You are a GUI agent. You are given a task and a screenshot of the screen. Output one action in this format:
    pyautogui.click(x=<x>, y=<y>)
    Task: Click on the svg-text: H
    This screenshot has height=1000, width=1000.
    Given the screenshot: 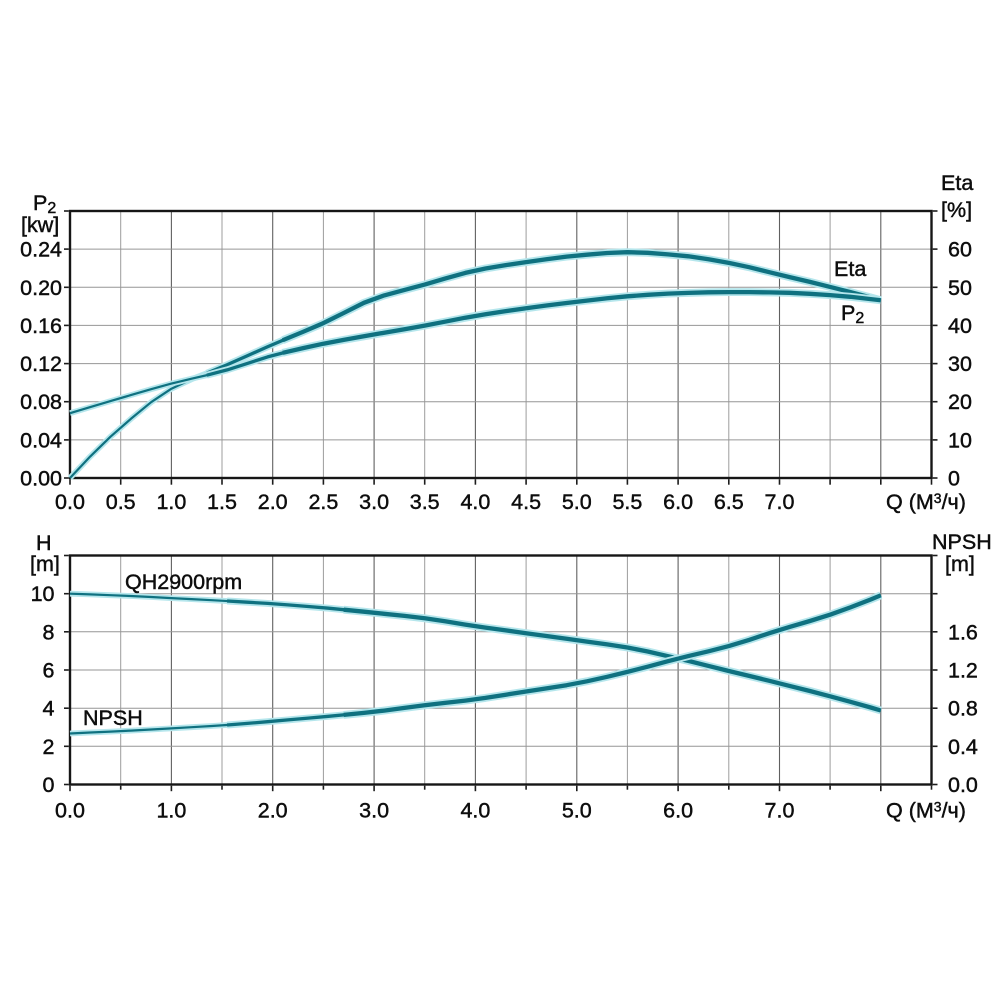 What is the action you would take?
    pyautogui.click(x=44, y=543)
    